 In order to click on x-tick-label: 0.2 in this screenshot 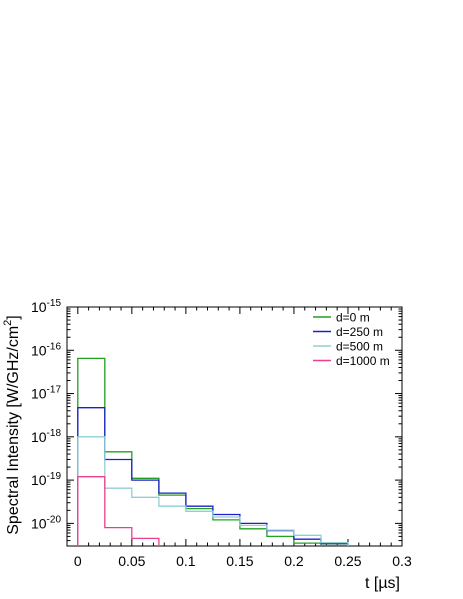, I will do `click(294, 561)`.